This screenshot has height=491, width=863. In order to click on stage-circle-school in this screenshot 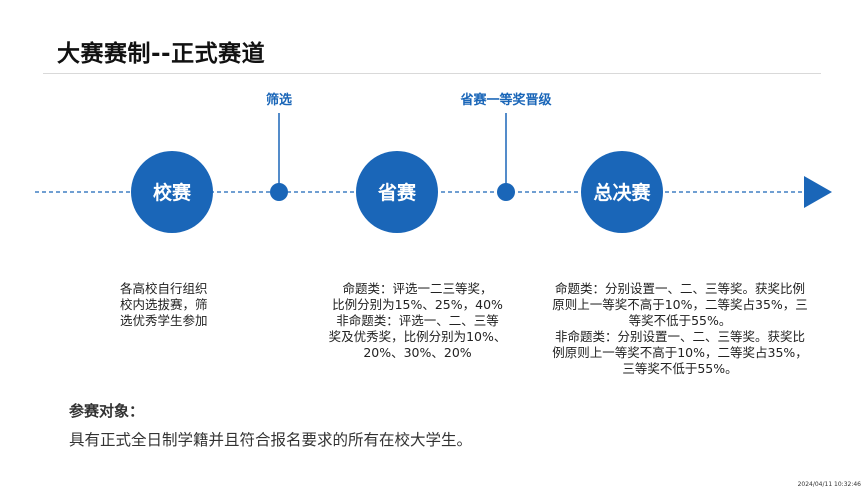, I will do `click(172, 192)`.